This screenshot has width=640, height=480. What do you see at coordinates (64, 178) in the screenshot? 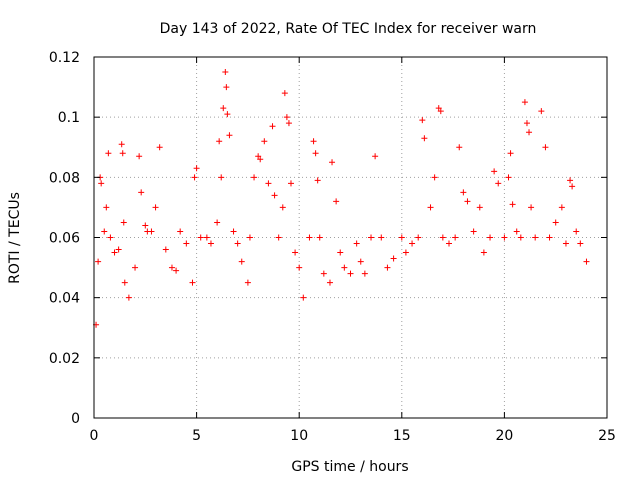
I see `y-tick-label: 0.08` at bounding box center [64, 178].